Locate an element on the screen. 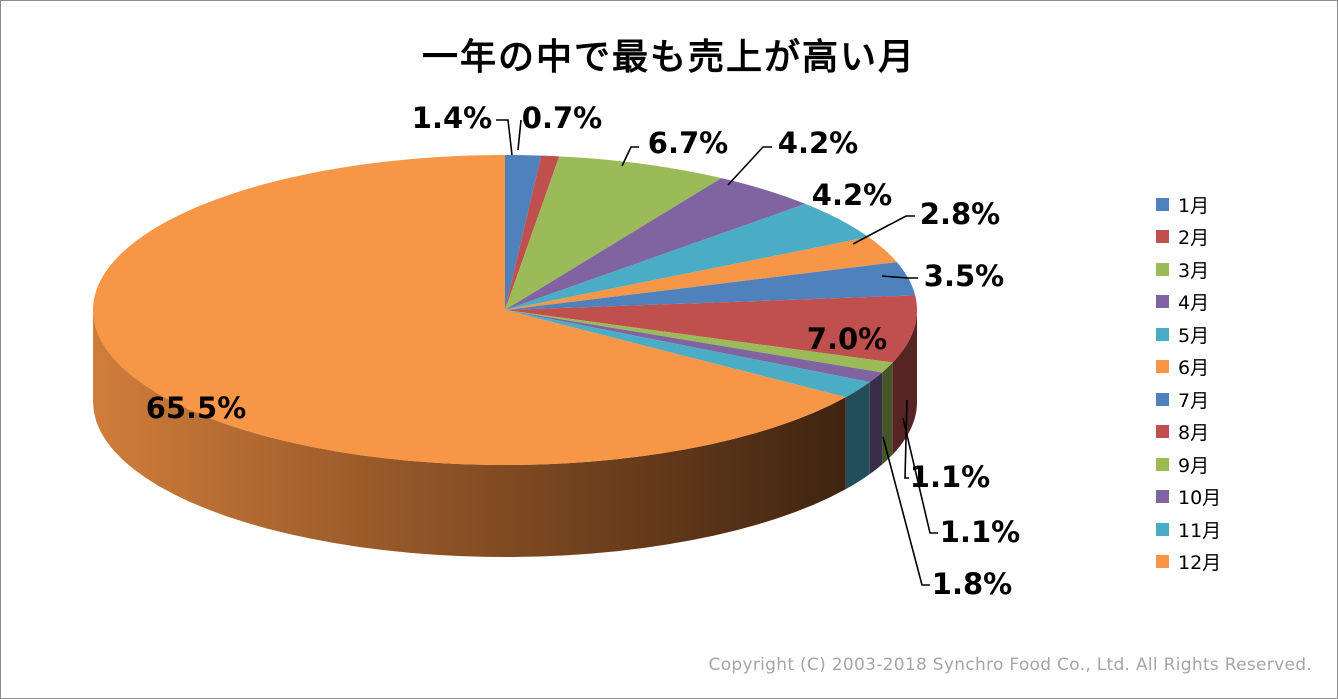 The image size is (1338, 699). legend-item-9: 9月 is located at coordinates (1188, 464).